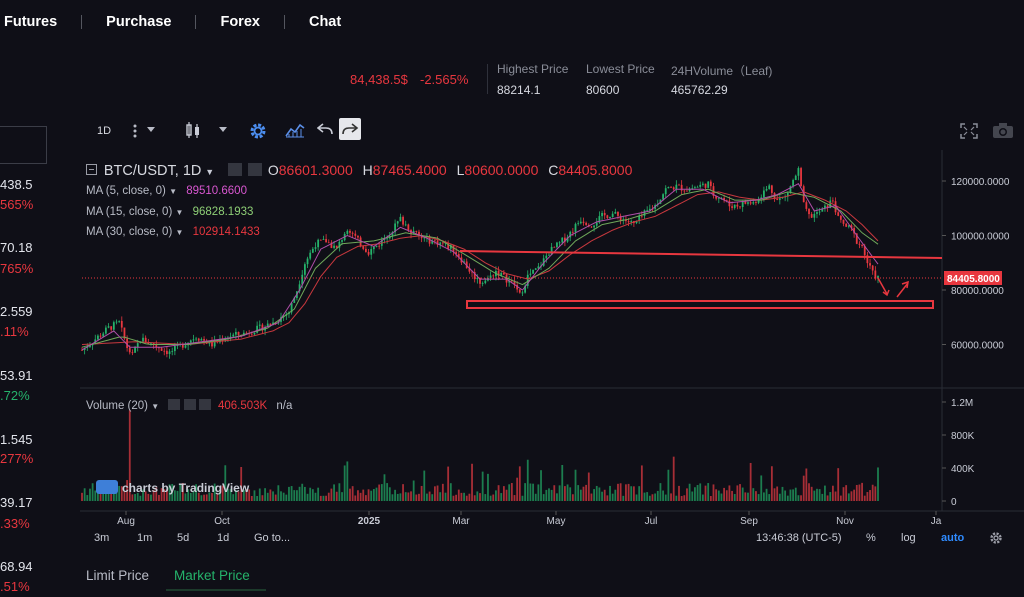 This screenshot has height=597, width=1024. Describe the element at coordinates (603, 90) in the screenshot. I see `lowest-price-value: 80600` at that location.